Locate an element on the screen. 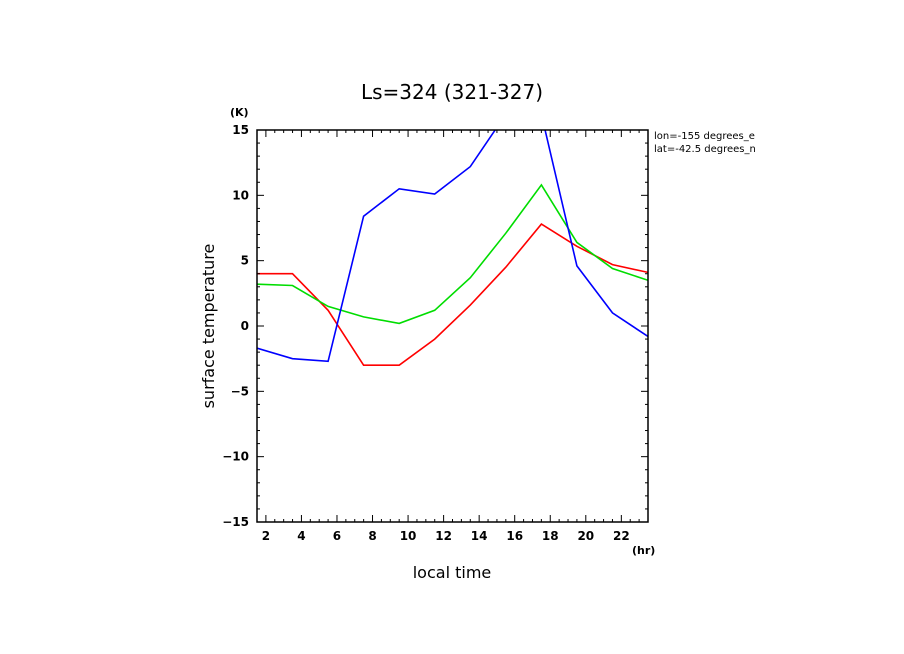 The image size is (904, 654). x-tick-label: 2 is located at coordinates (266, 536).